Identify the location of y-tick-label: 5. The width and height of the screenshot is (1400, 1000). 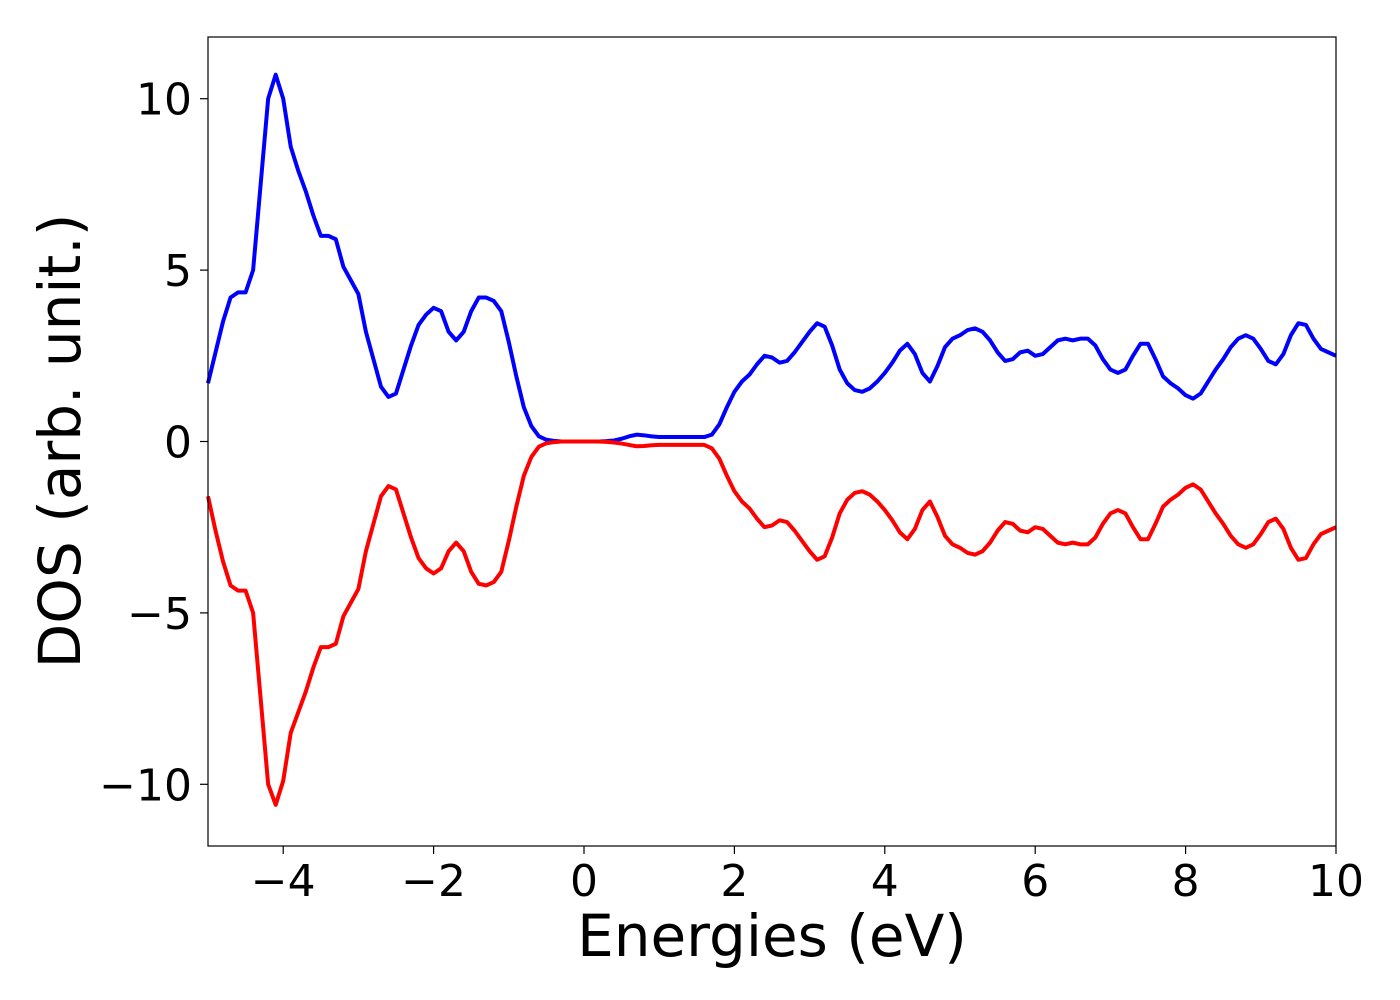
(178, 271).